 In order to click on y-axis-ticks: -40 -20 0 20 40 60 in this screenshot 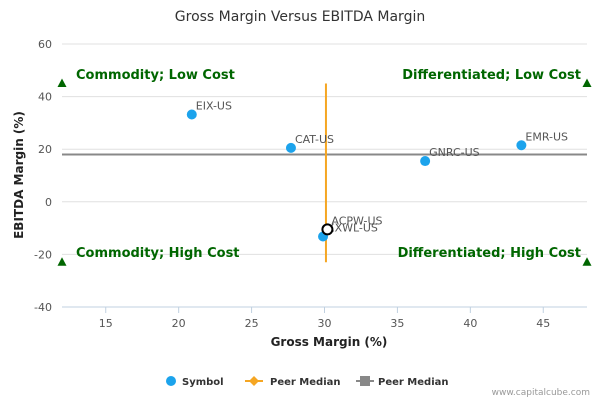, I will do `click(43, 176)`.